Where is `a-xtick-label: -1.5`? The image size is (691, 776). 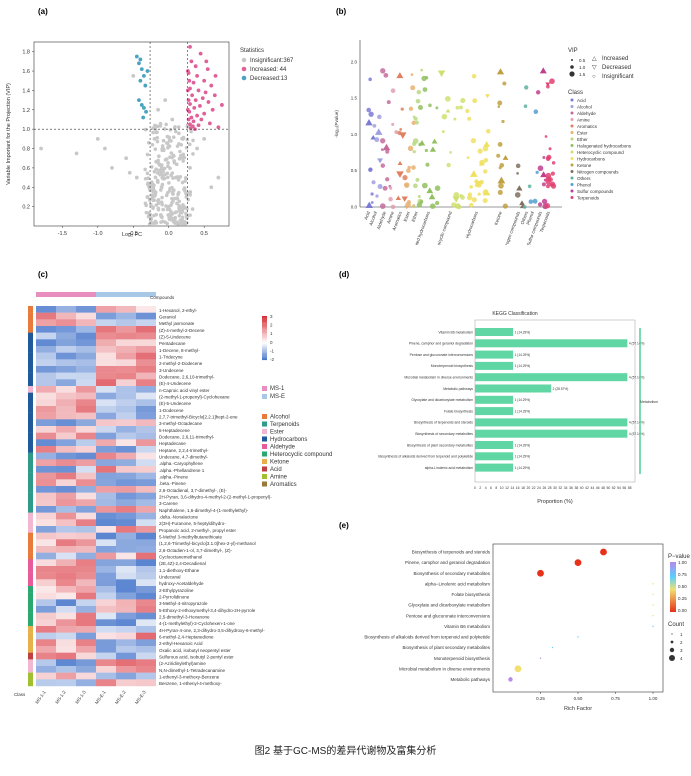
a-xtick-label: -1.5 is located at coordinates (62, 234).